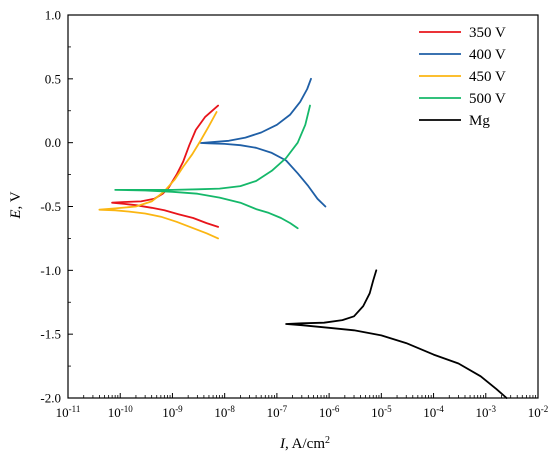 The image size is (550, 455). What do you see at coordinates (538, 412) in the screenshot?
I see `x-tick-label: 10⁻²` at bounding box center [538, 412].